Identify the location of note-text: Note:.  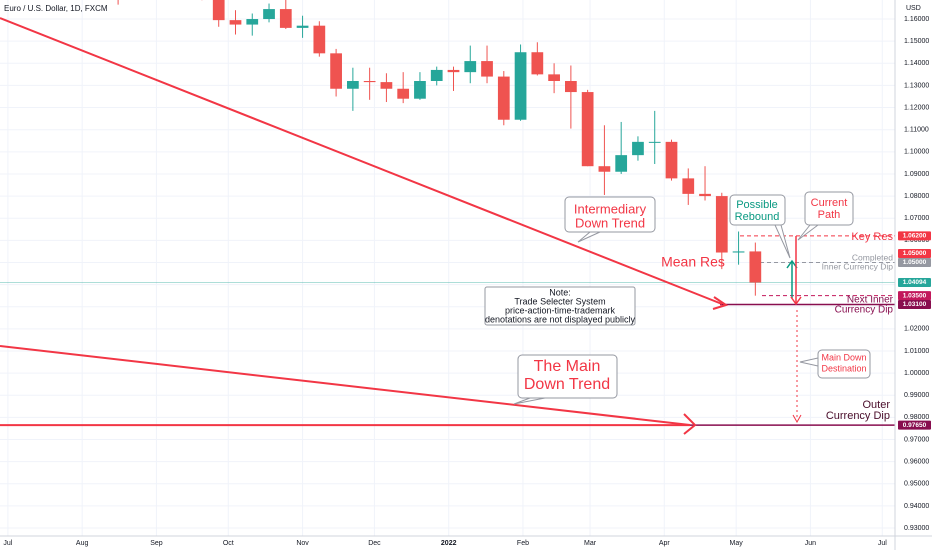
(560, 292).